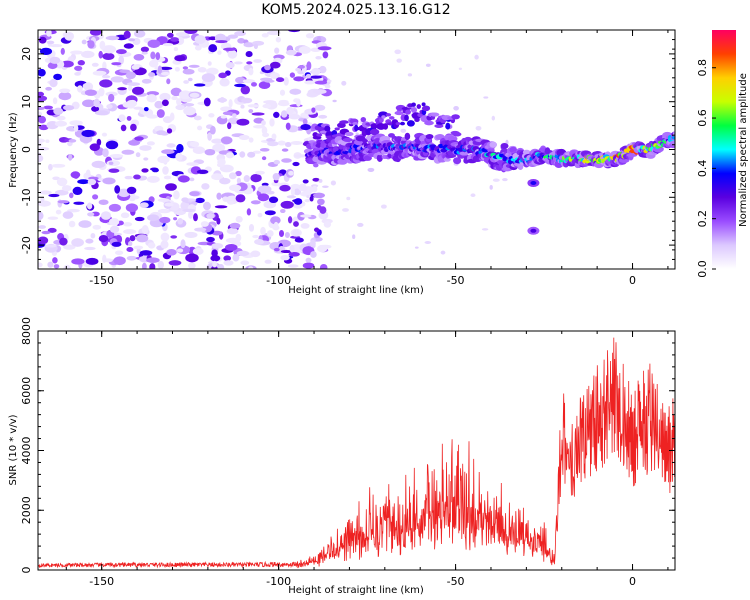 Image resolution: width=750 pixels, height=600 pixels. Describe the element at coordinates (356, 590) in the screenshot. I see `snr-xlabel: Height of straight line (km)` at that location.